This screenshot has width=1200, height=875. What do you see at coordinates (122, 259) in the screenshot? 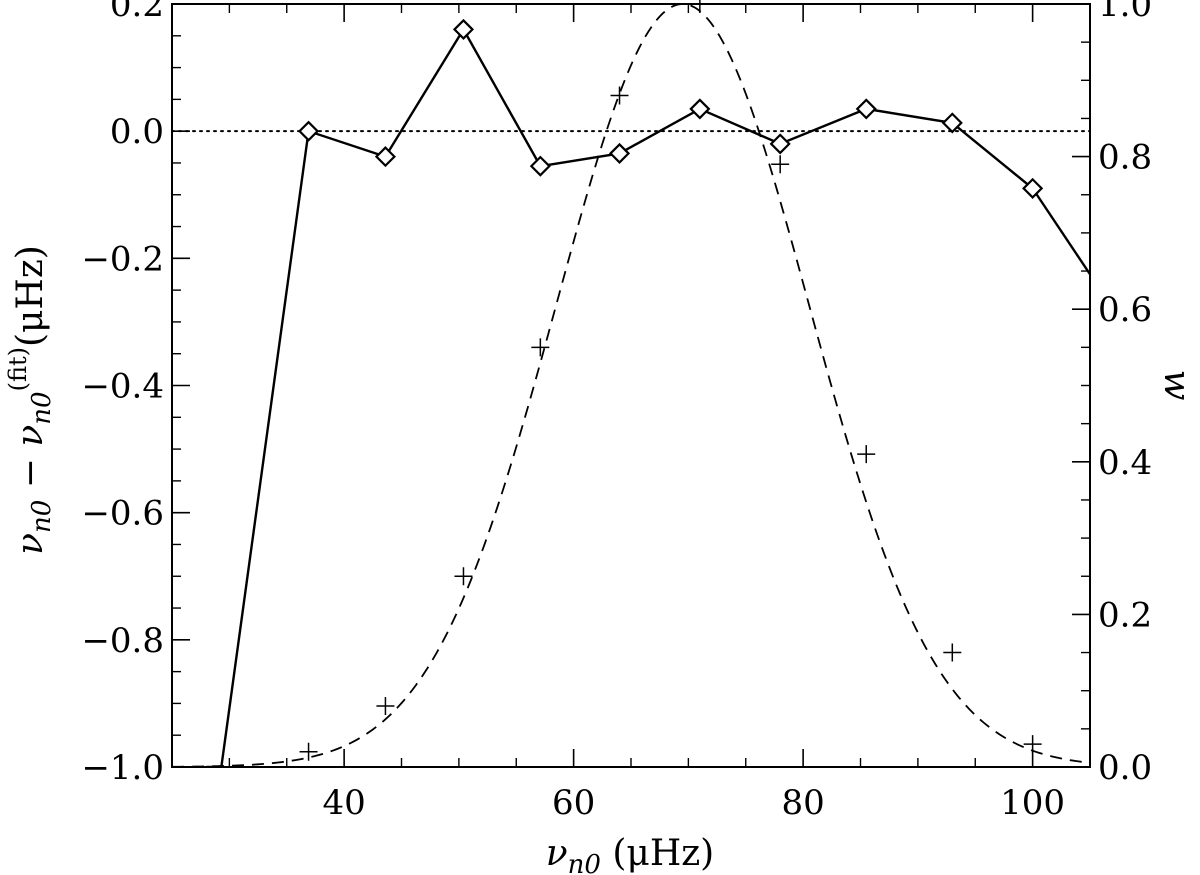
I see `y-tick-label: −0.2` at bounding box center [122, 259].